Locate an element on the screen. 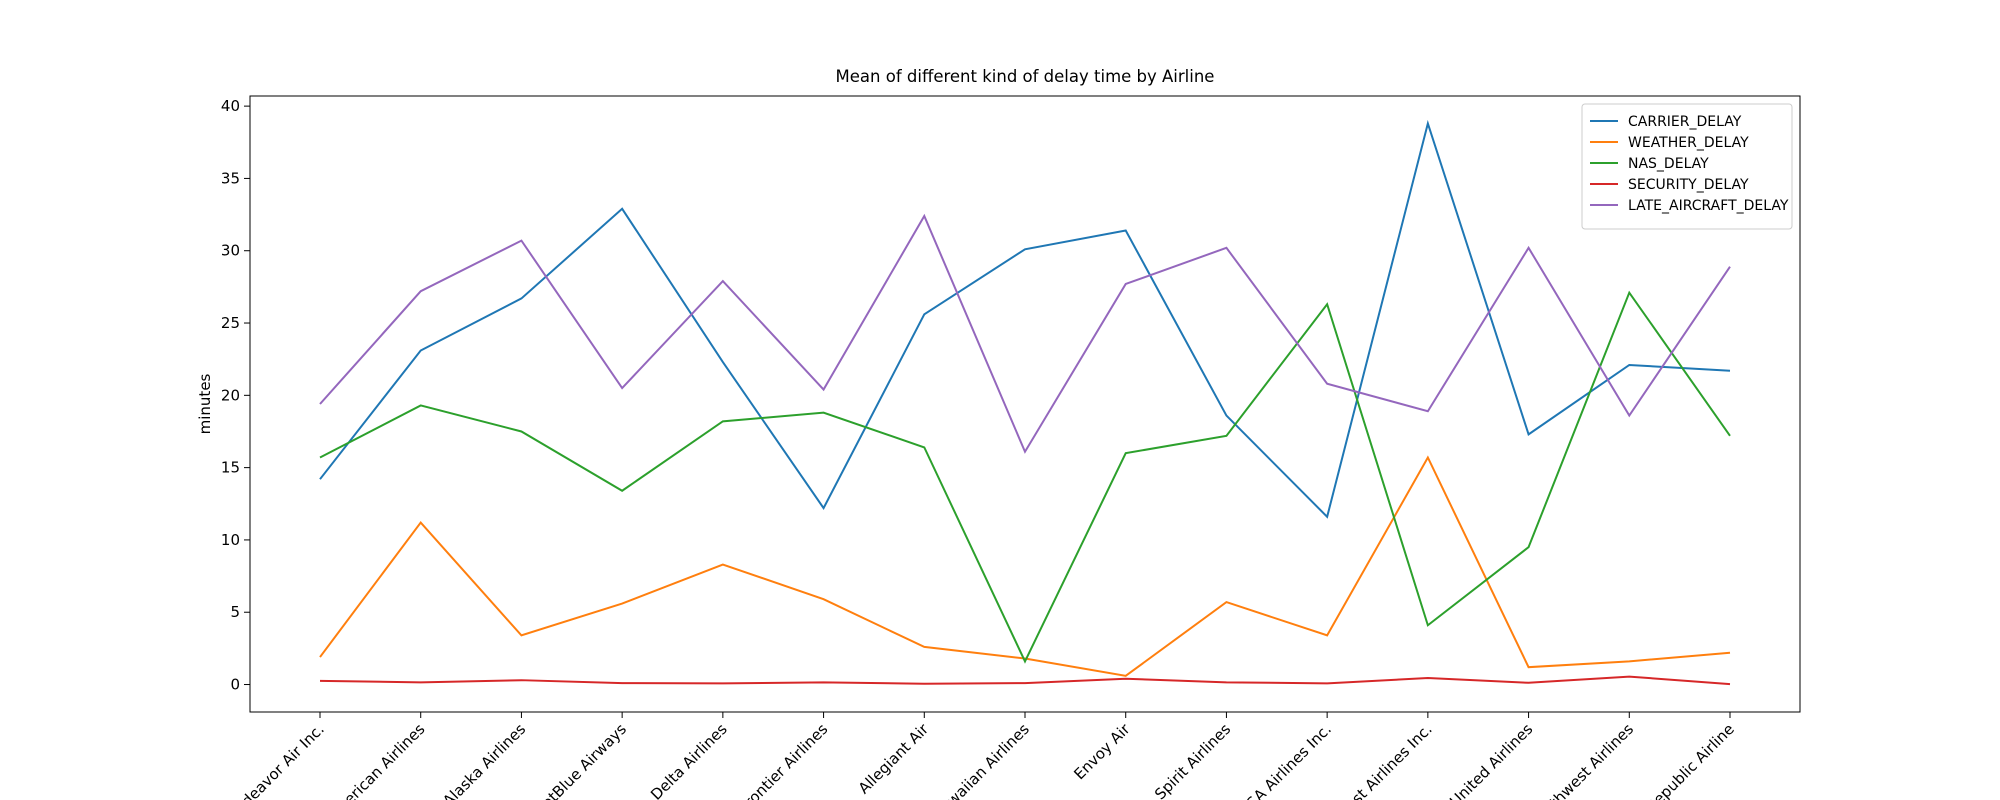  legend-label: WEATHER_DELAY is located at coordinates (1688, 143).